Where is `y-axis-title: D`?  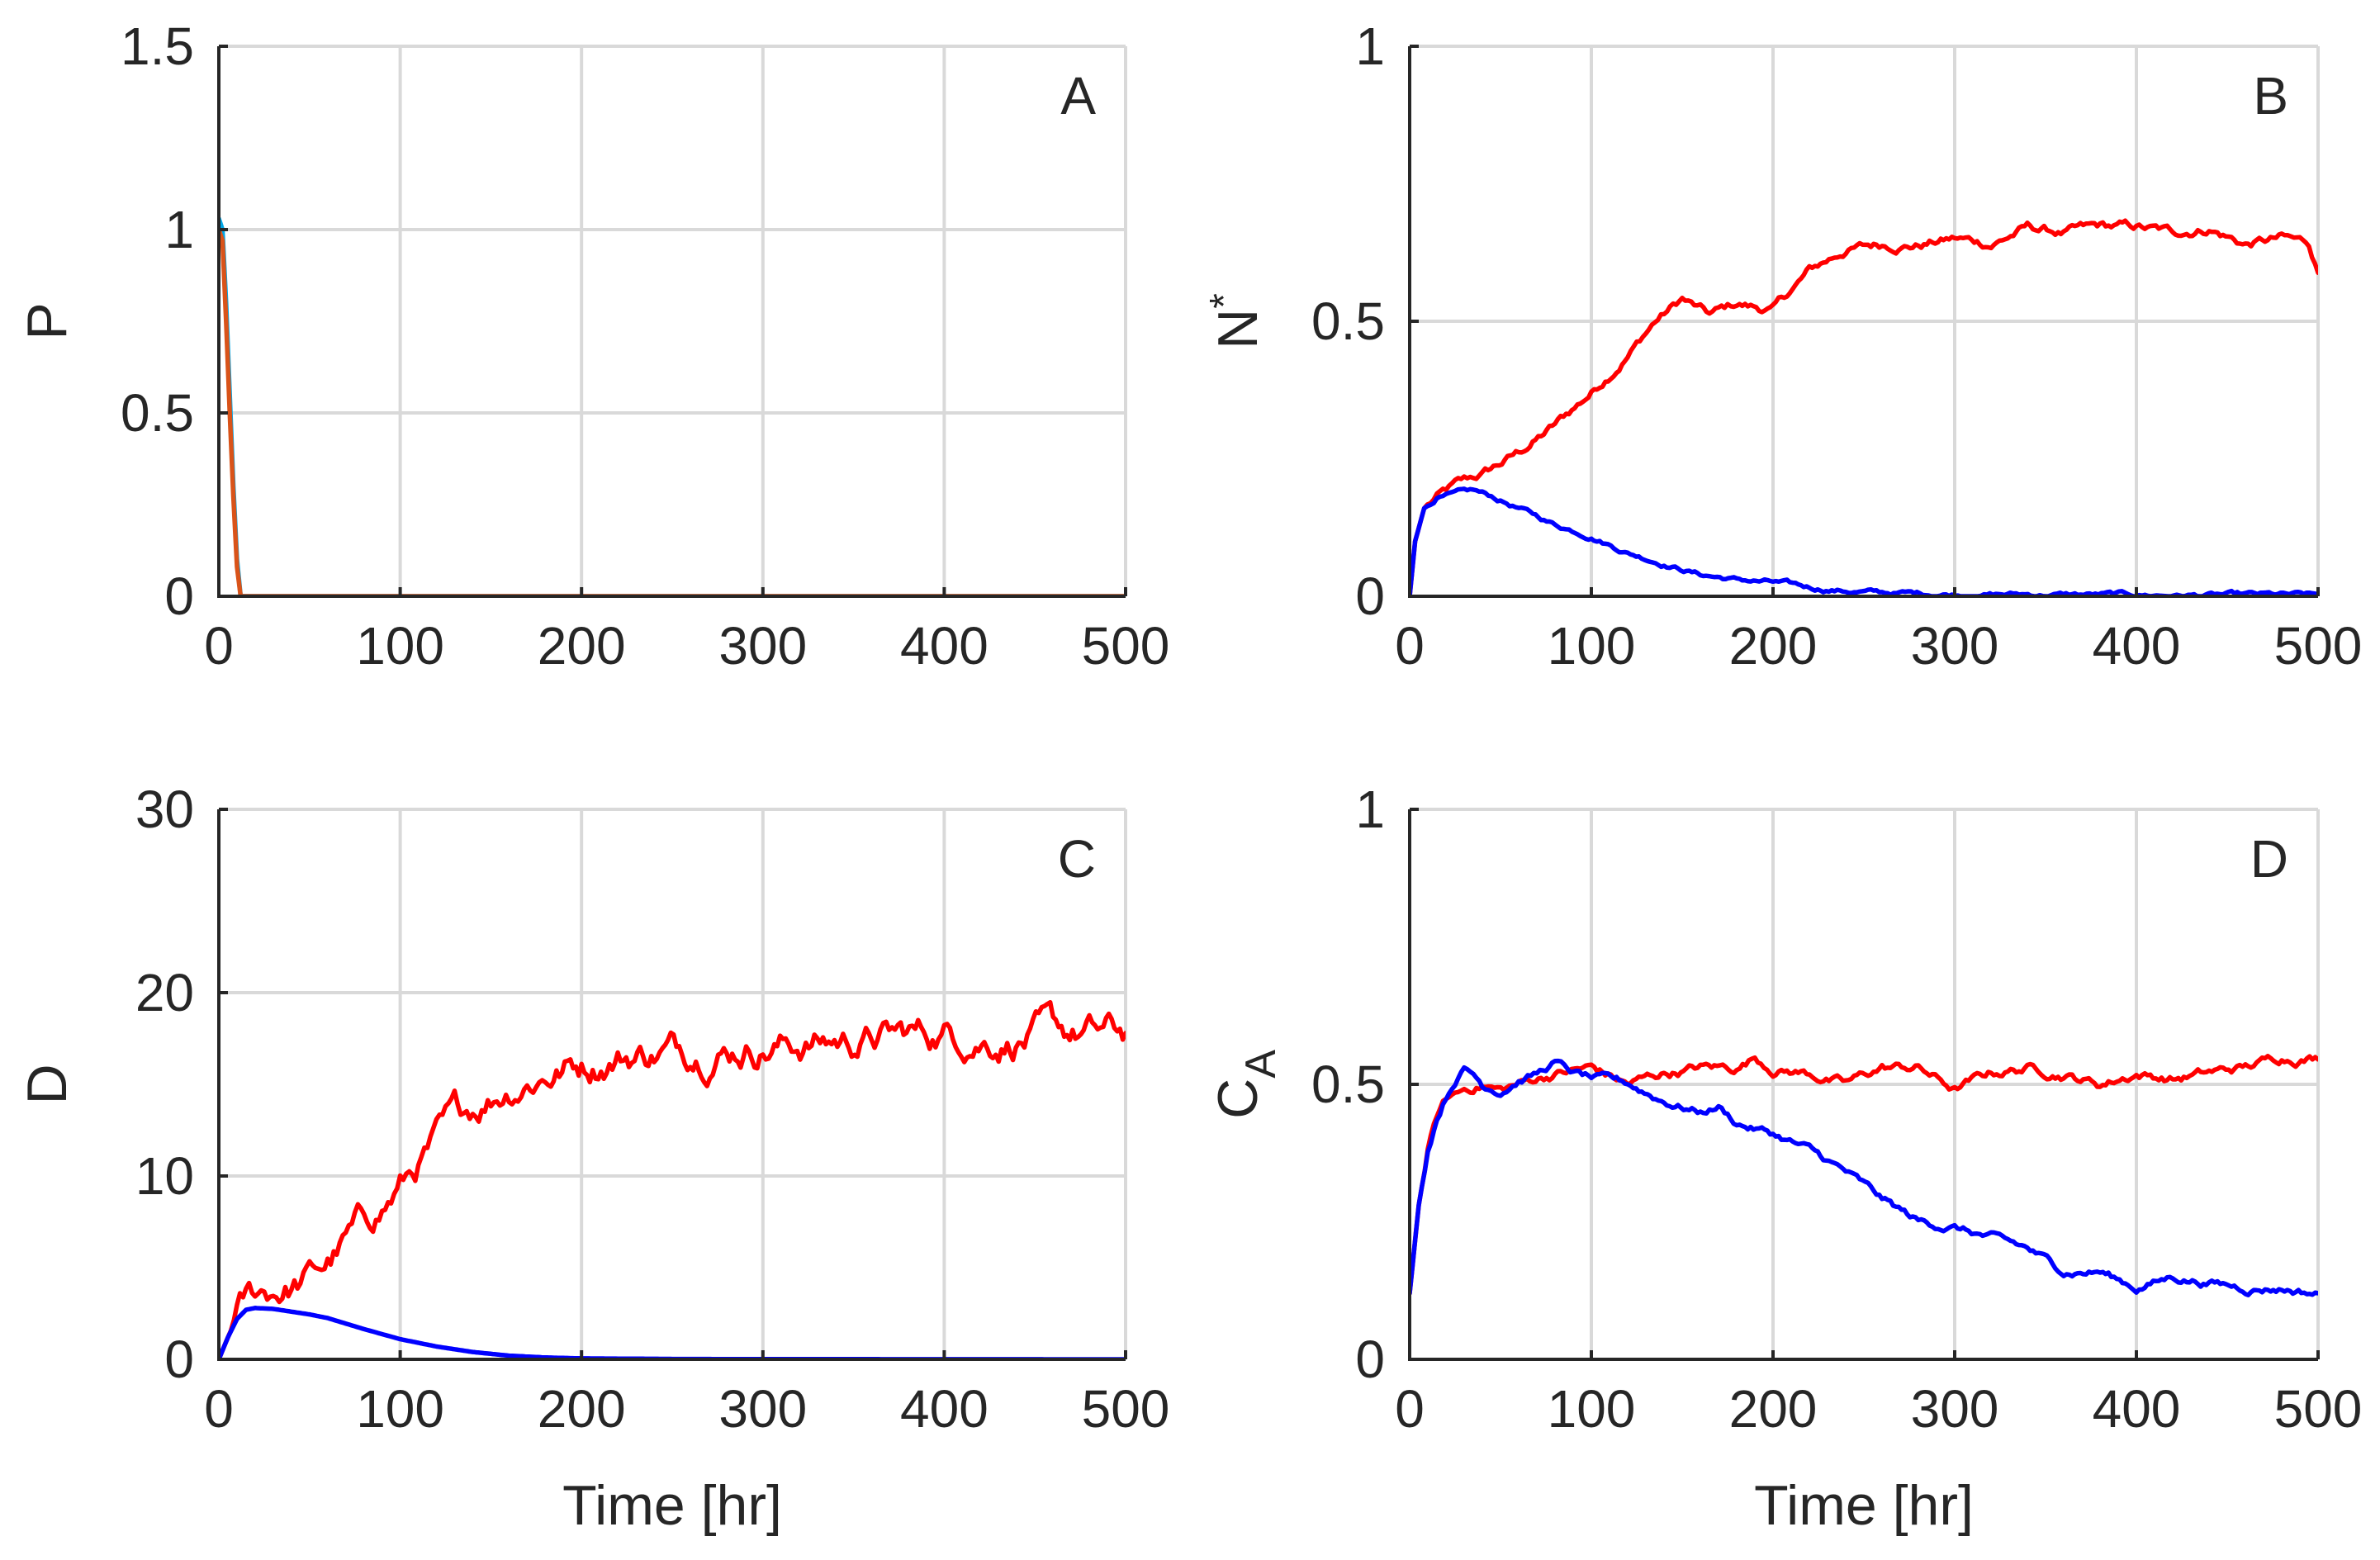
y-axis-title: D is located at coordinates (47, 1084).